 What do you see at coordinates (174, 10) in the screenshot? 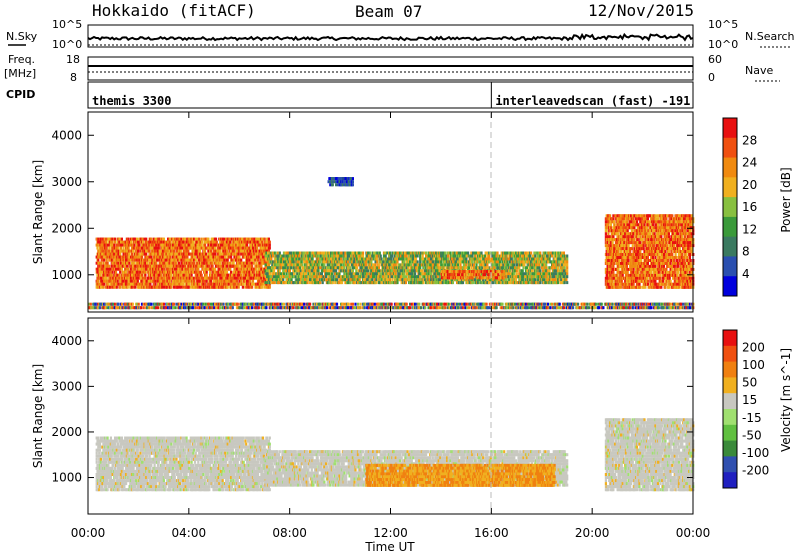
I see `station-title: Hokkaido (fitACF)` at bounding box center [174, 10].